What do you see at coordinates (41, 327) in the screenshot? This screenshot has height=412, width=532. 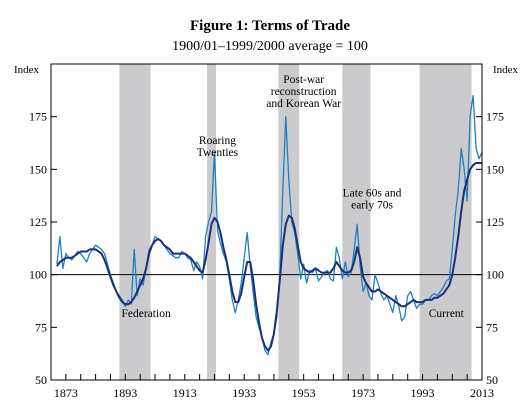 I see `y-tick-label-left: 75` at bounding box center [41, 327].